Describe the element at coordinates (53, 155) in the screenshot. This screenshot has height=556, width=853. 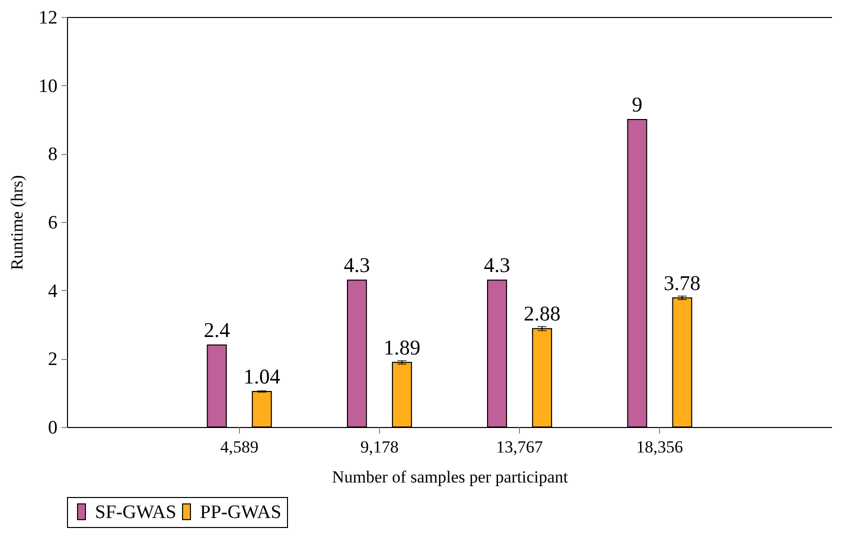
I see `y-tick-label: 8` at that location.